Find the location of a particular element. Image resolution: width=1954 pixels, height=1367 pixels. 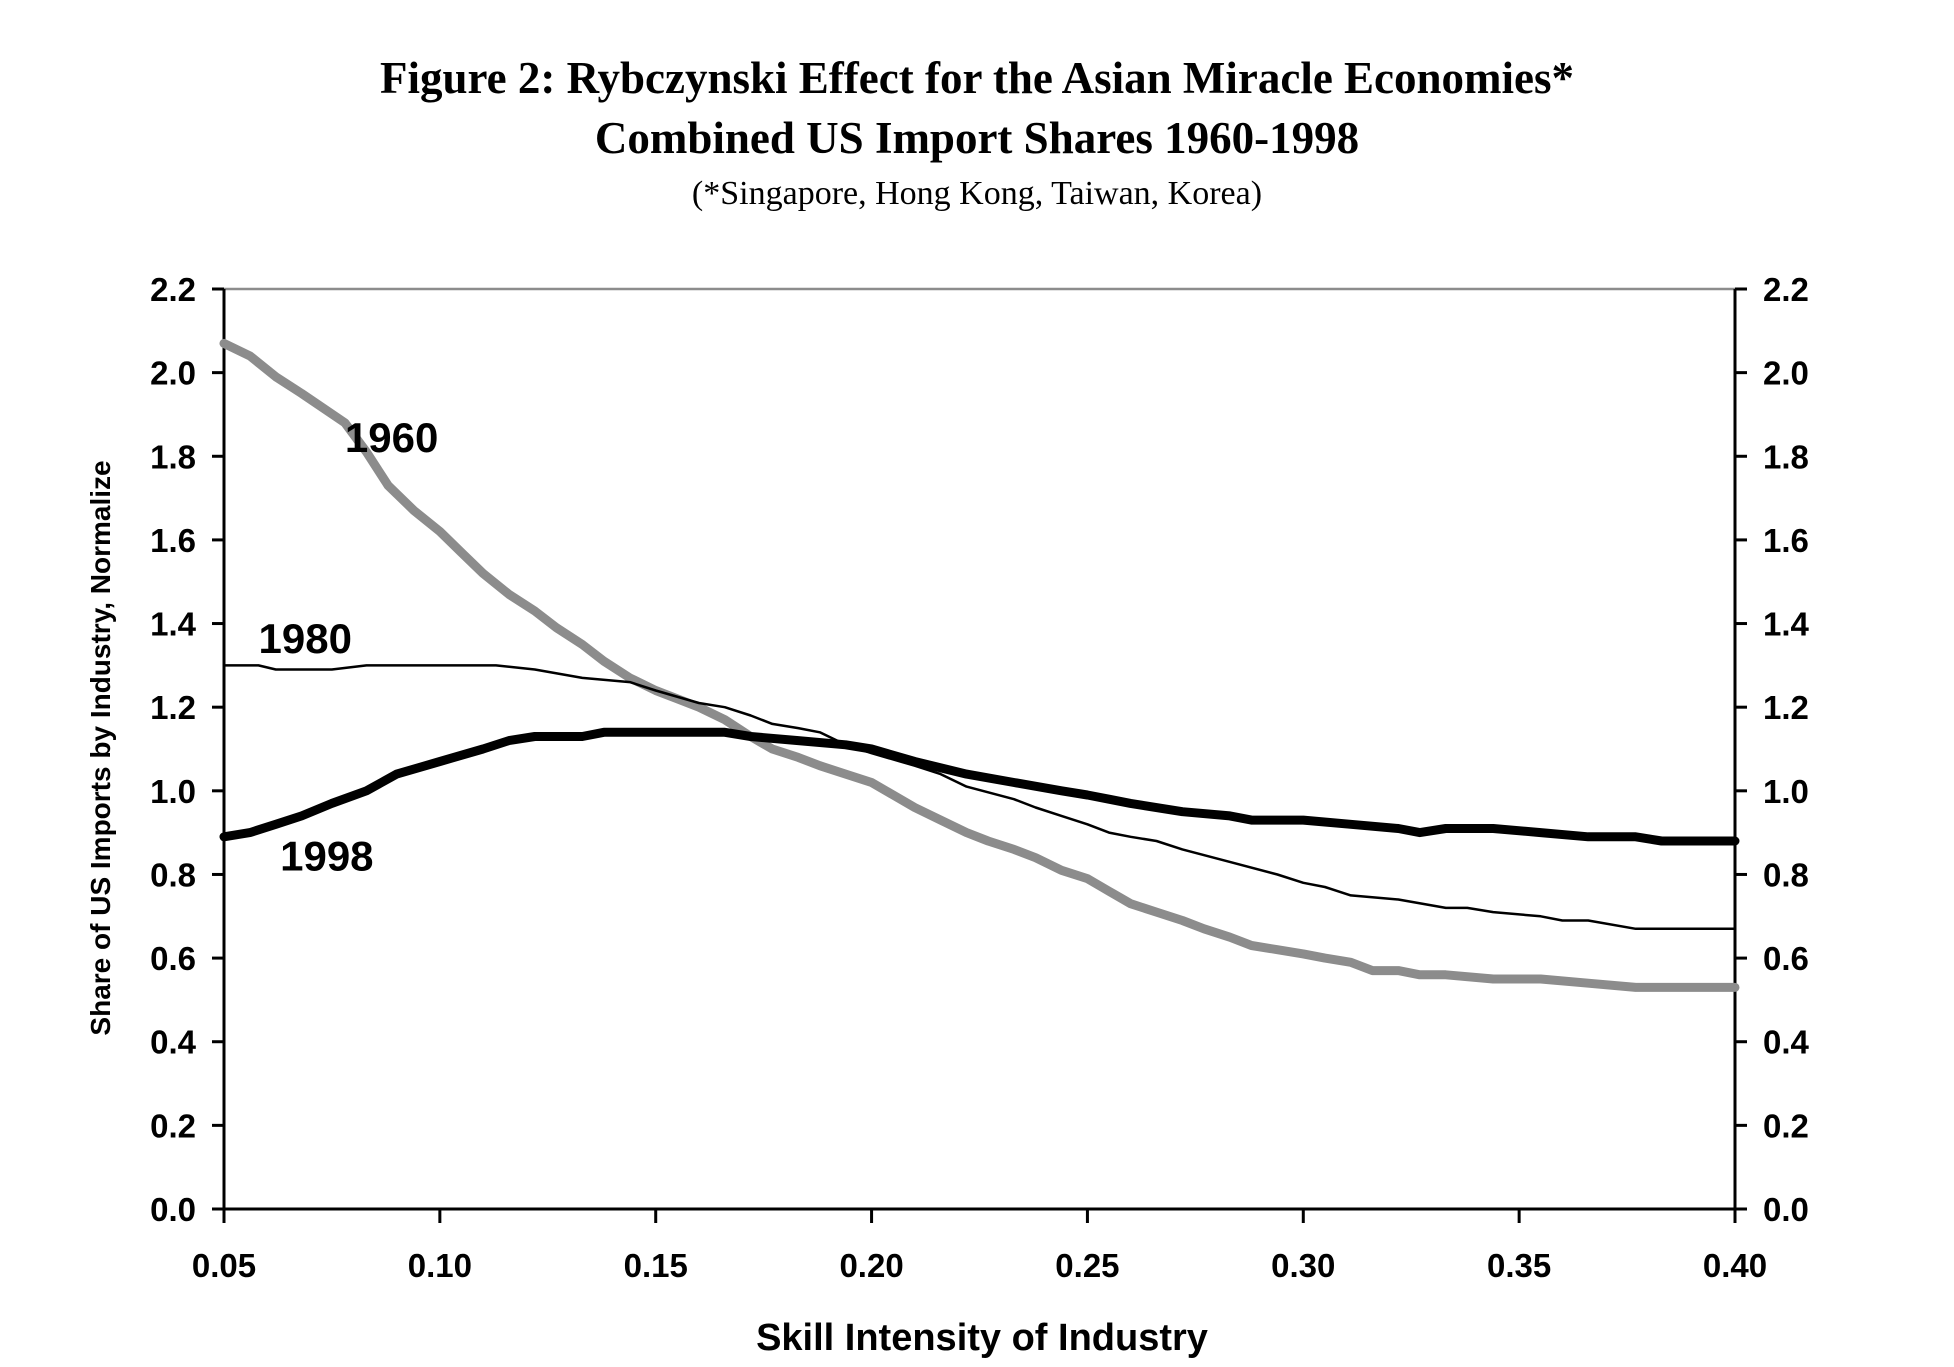

y-tick-label-right: 0.0 is located at coordinates (1786, 1209).